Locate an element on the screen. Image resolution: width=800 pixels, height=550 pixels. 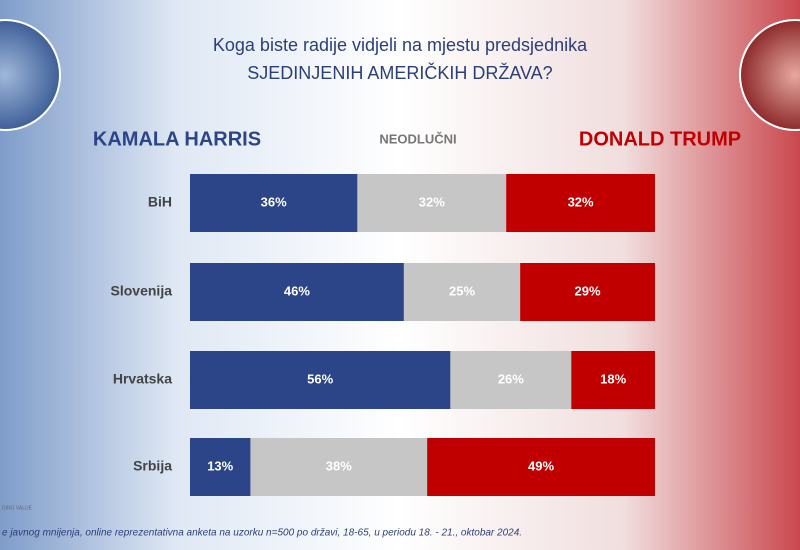
data-label: 29% is located at coordinates (588, 290).